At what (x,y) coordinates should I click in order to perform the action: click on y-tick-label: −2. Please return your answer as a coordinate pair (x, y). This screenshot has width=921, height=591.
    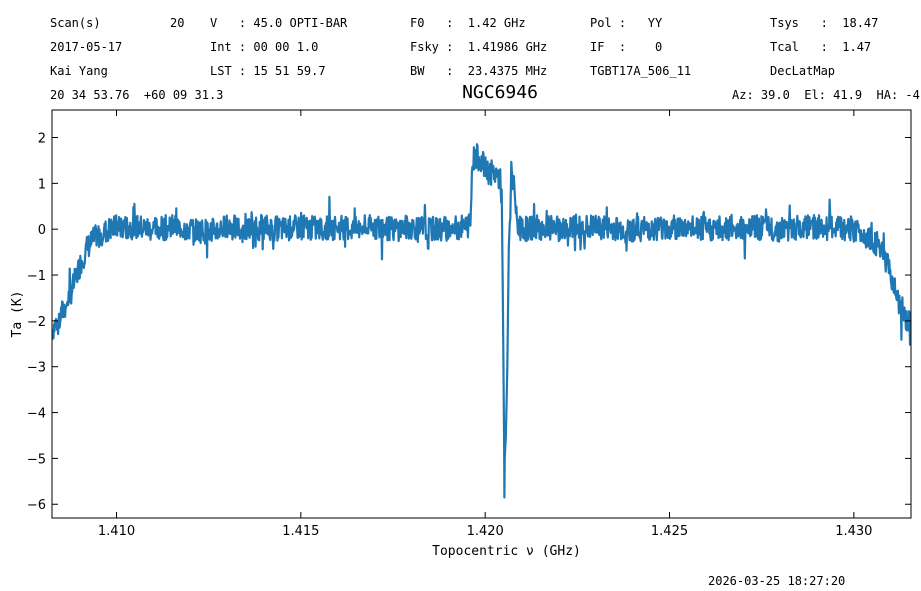
    Looking at the image, I should click on (36, 322).